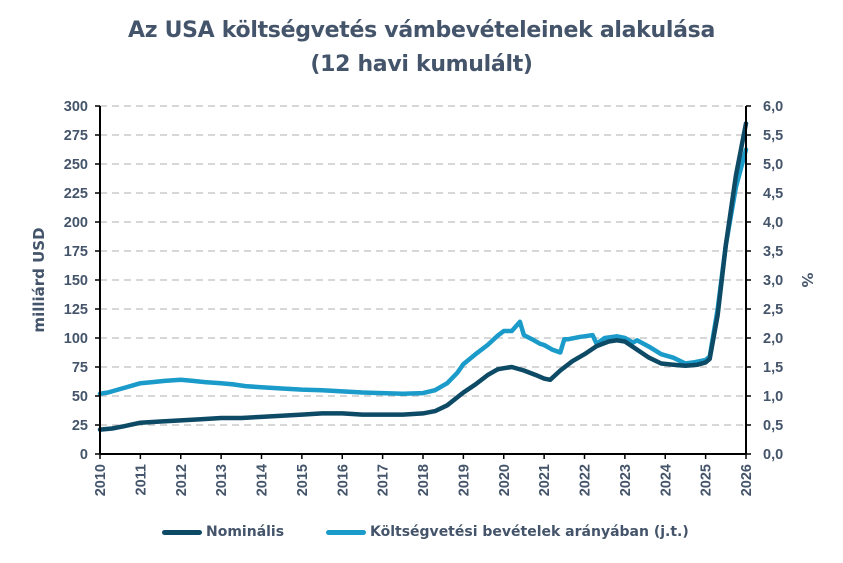  What do you see at coordinates (76, 136) in the screenshot?
I see `y-tick-label: 275` at bounding box center [76, 136].